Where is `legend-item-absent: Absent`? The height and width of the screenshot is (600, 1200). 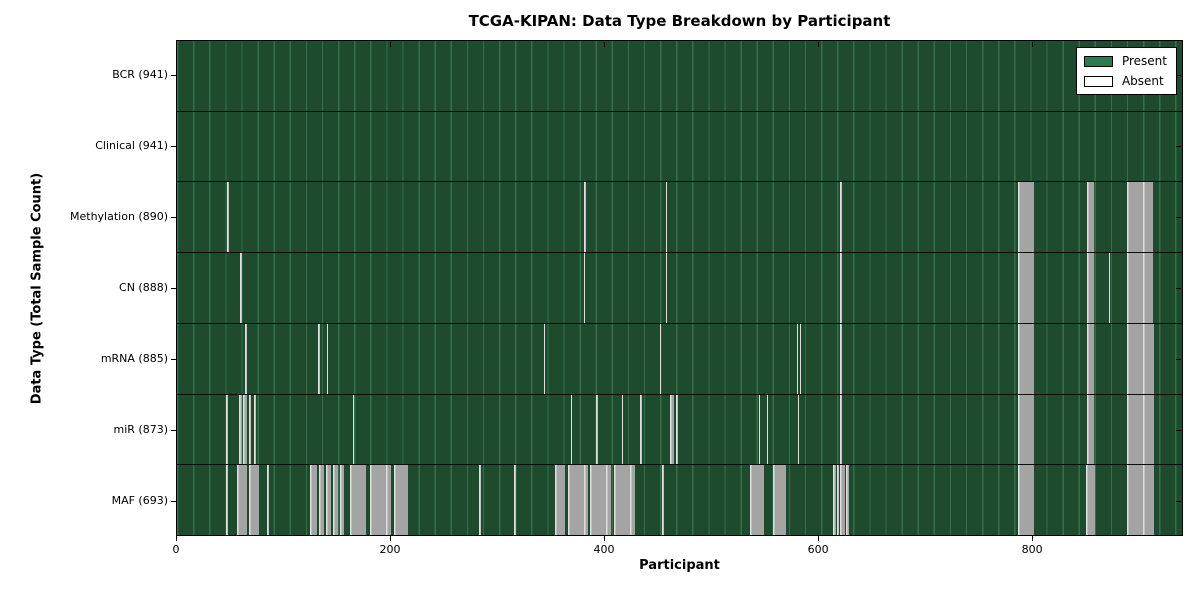 legend-item-absent: Absent is located at coordinates (1125, 81).